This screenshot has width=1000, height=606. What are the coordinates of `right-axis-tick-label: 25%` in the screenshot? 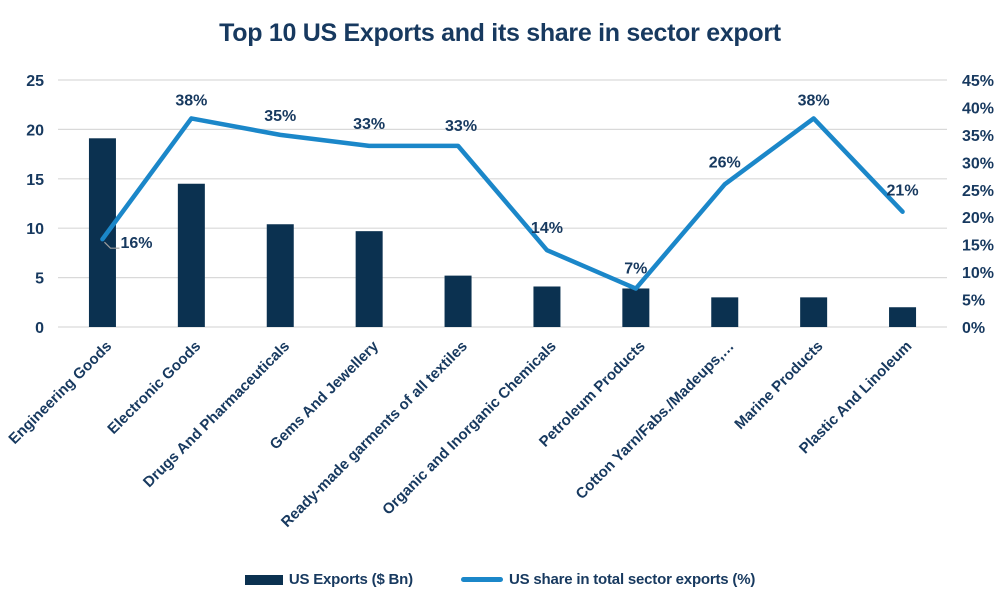 It's located at (978, 191).